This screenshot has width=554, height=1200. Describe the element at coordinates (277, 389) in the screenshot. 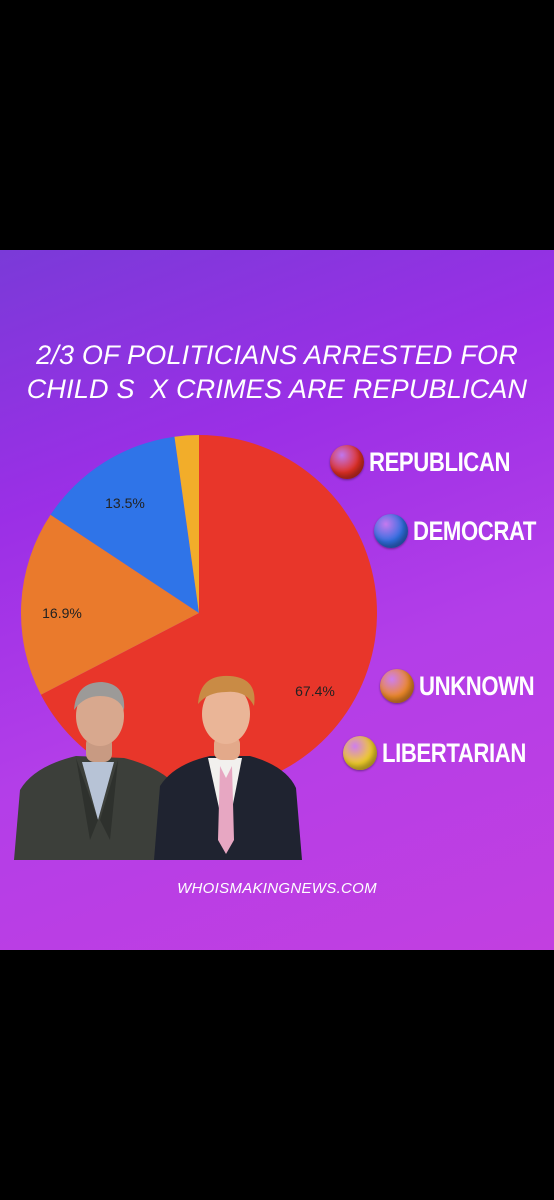

I see `title-line-2: CHILD S X CRIMES ARE REPUBLICAN` at that location.